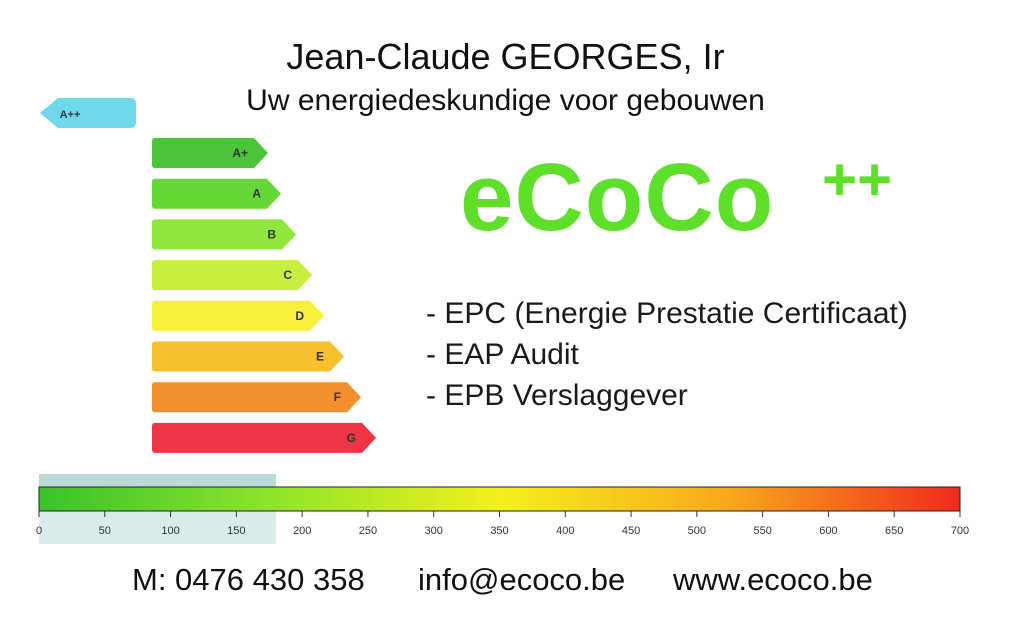  Describe the element at coordinates (522, 579) in the screenshot. I see `email-address: info@ecoco.be` at that location.